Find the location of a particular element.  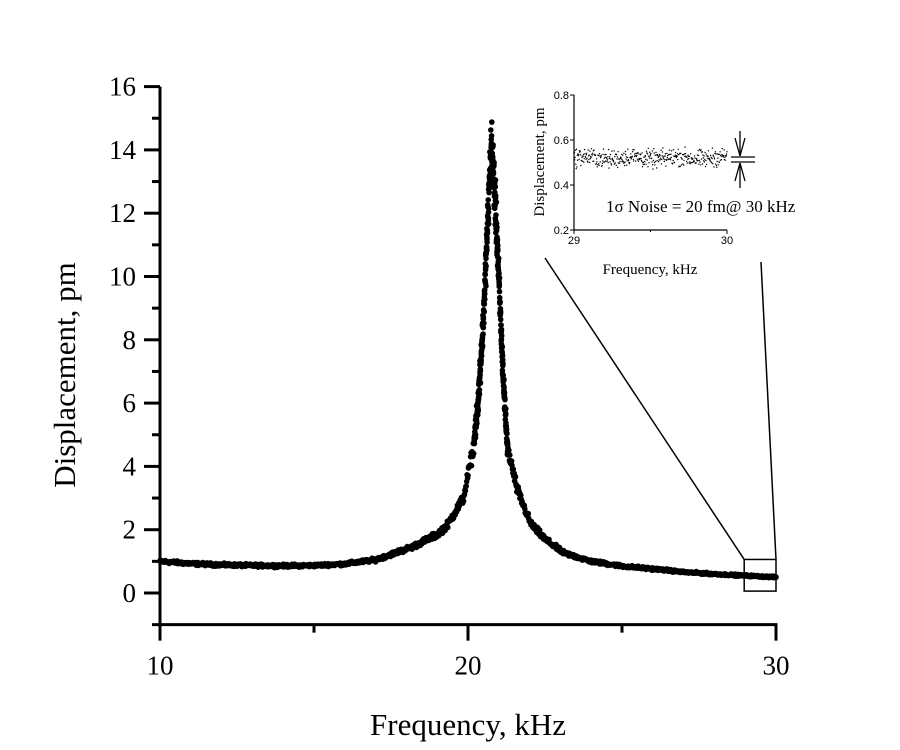

y-tick-label: 10 is located at coordinates (122, 277).